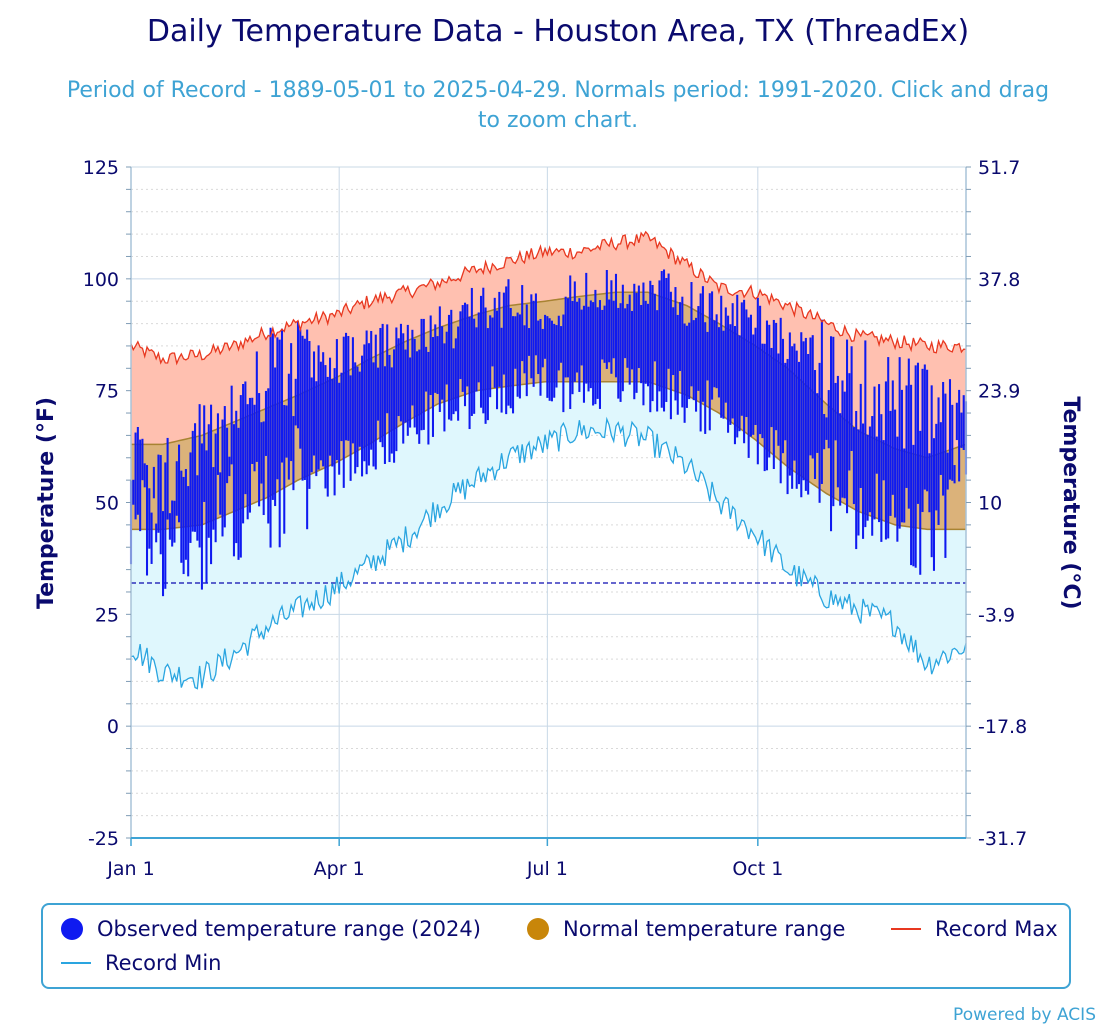 The height and width of the screenshot is (1032, 1116). What do you see at coordinates (974, 929) in the screenshot?
I see `legend-record-max: Record Max` at bounding box center [974, 929].